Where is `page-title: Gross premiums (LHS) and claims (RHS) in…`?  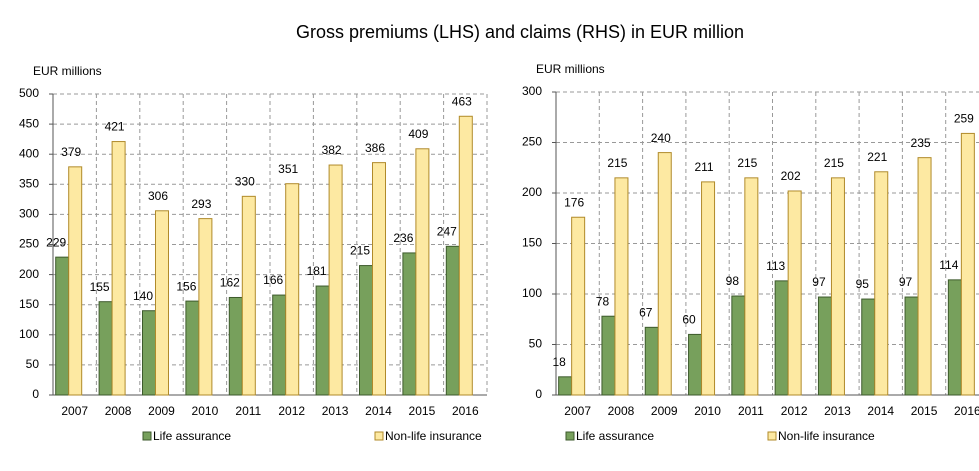 page-title: Gross premiums (LHS) and claims (RHS) in… is located at coordinates (520, 32).